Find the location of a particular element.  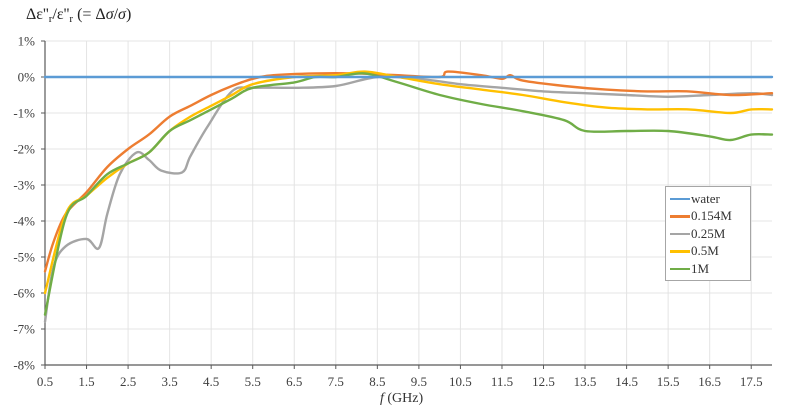

x-tick-label: 3.5 is located at coordinates (170, 381).